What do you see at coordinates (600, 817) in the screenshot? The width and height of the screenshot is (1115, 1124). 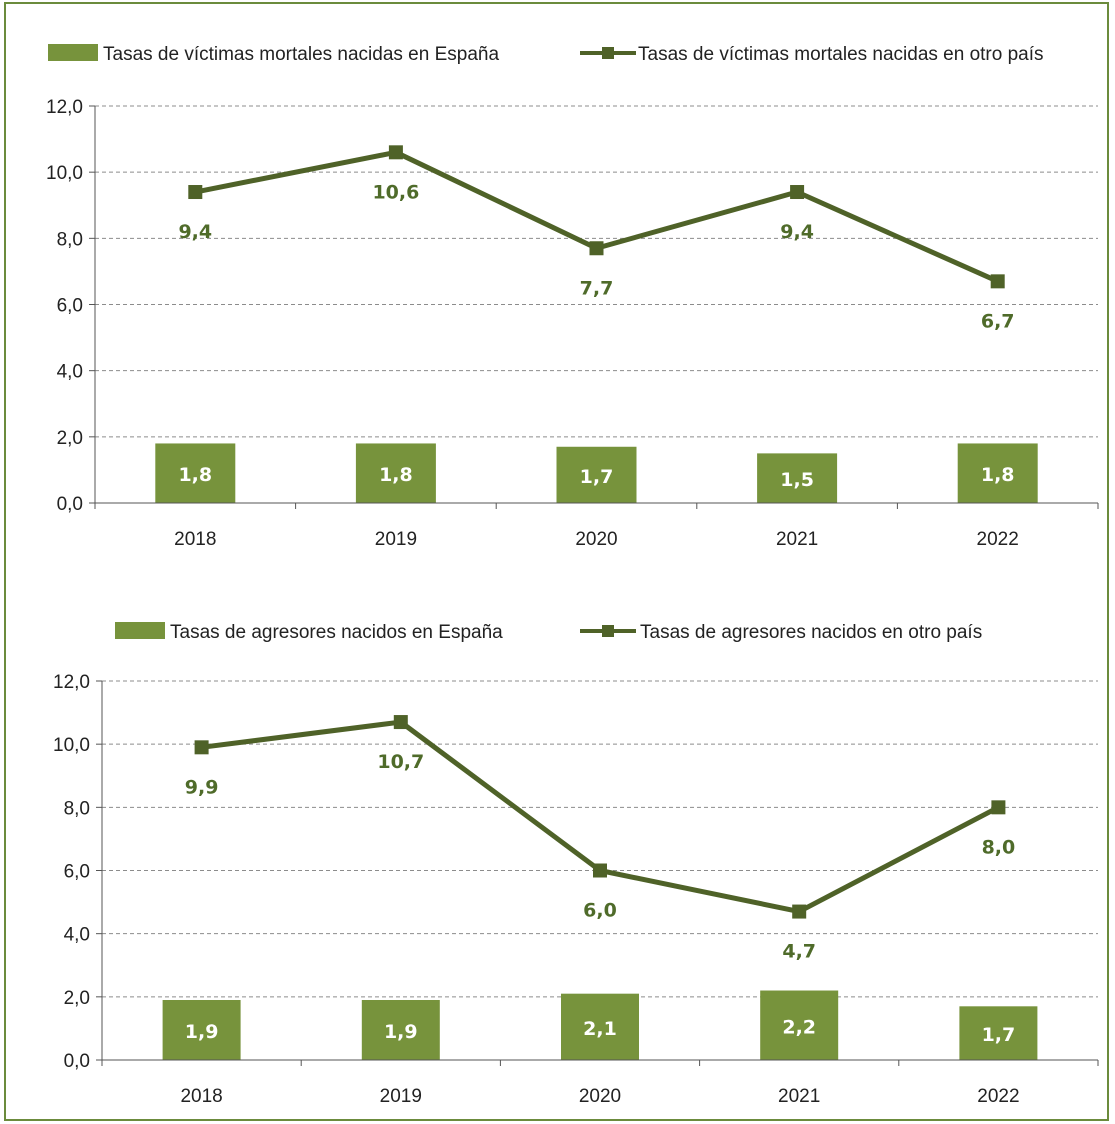 I see `series-line` at bounding box center [600, 817].